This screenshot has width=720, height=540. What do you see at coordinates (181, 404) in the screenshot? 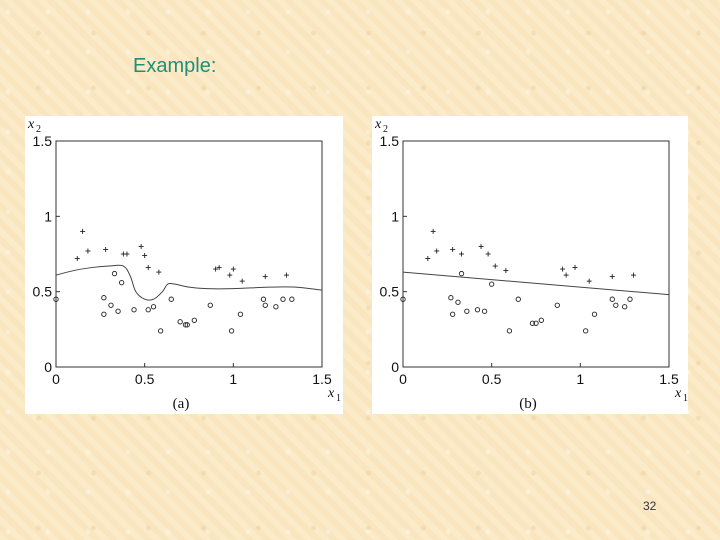
I see `panel-caption: (a)` at bounding box center [181, 404].